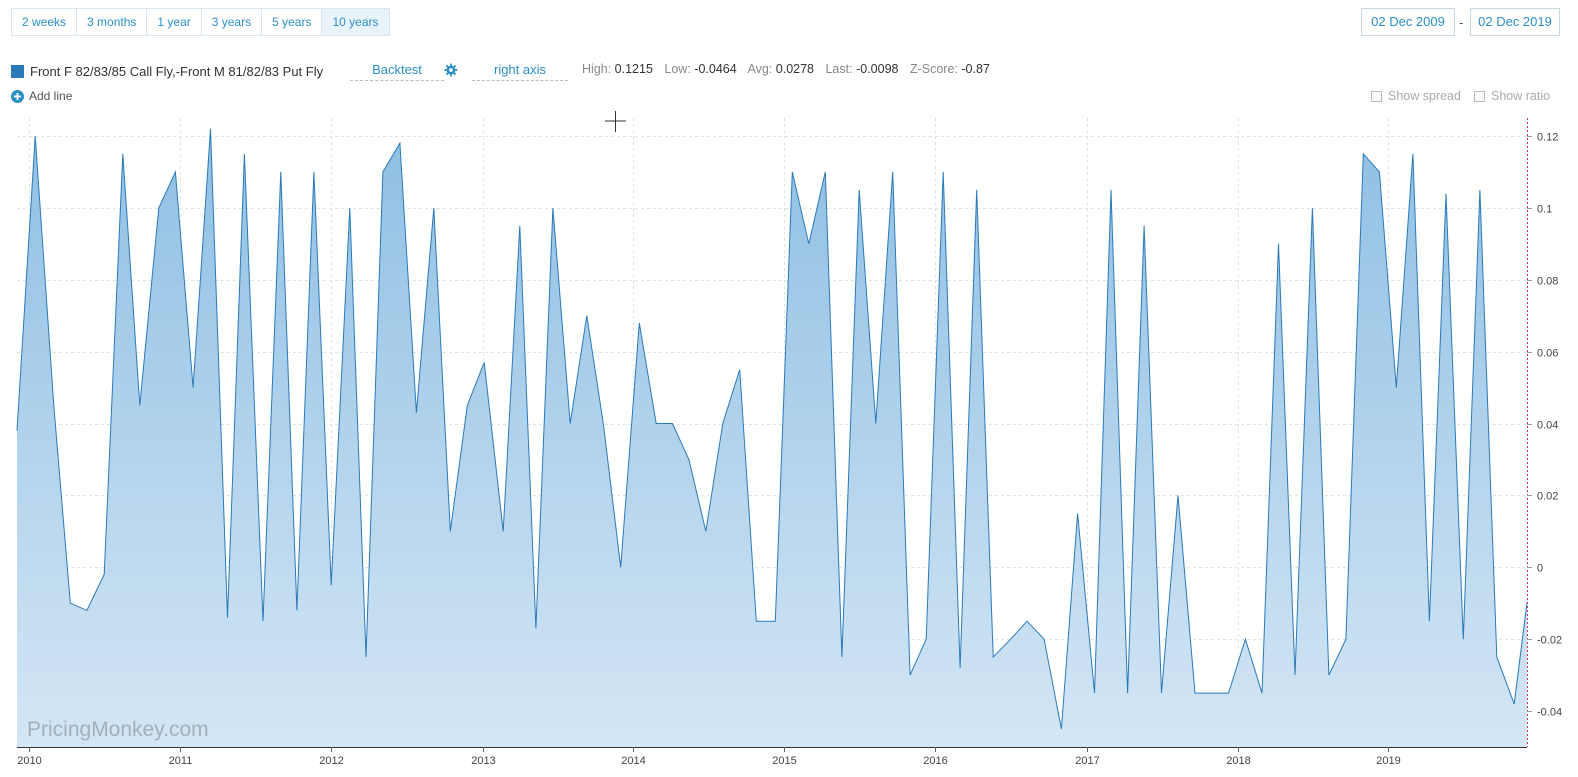 This screenshot has width=1578, height=777. What do you see at coordinates (1547, 426) in the screenshot?
I see `y-tick-label: 0.04` at bounding box center [1547, 426].